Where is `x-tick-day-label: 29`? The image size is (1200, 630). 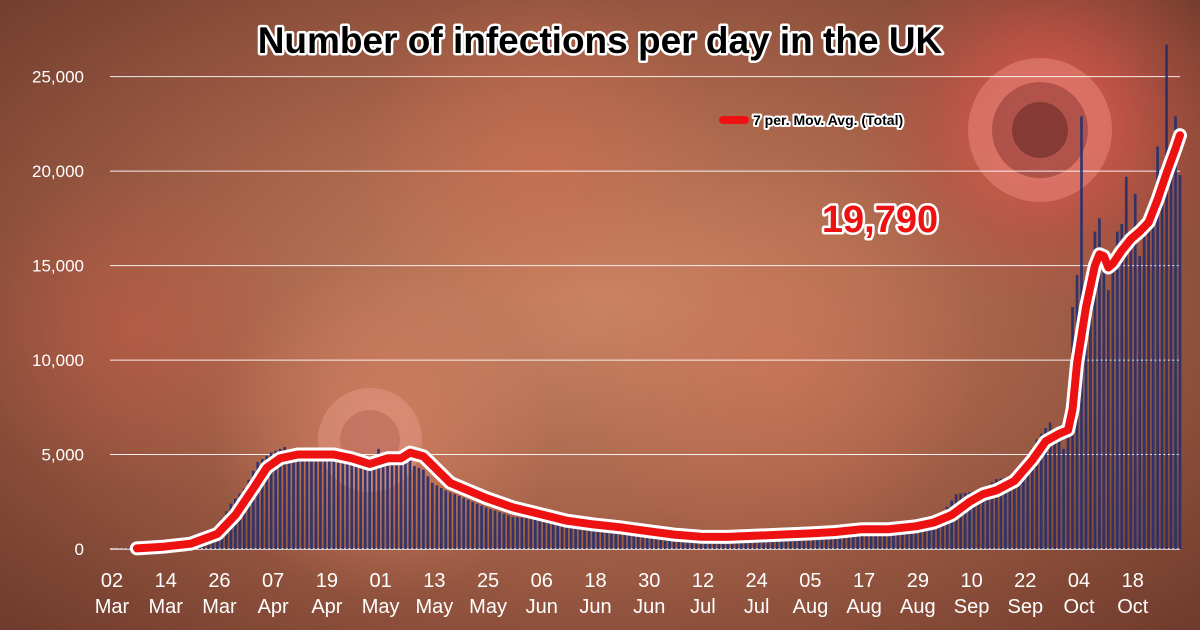 x-tick-day-label: 29 is located at coordinates (918, 581).